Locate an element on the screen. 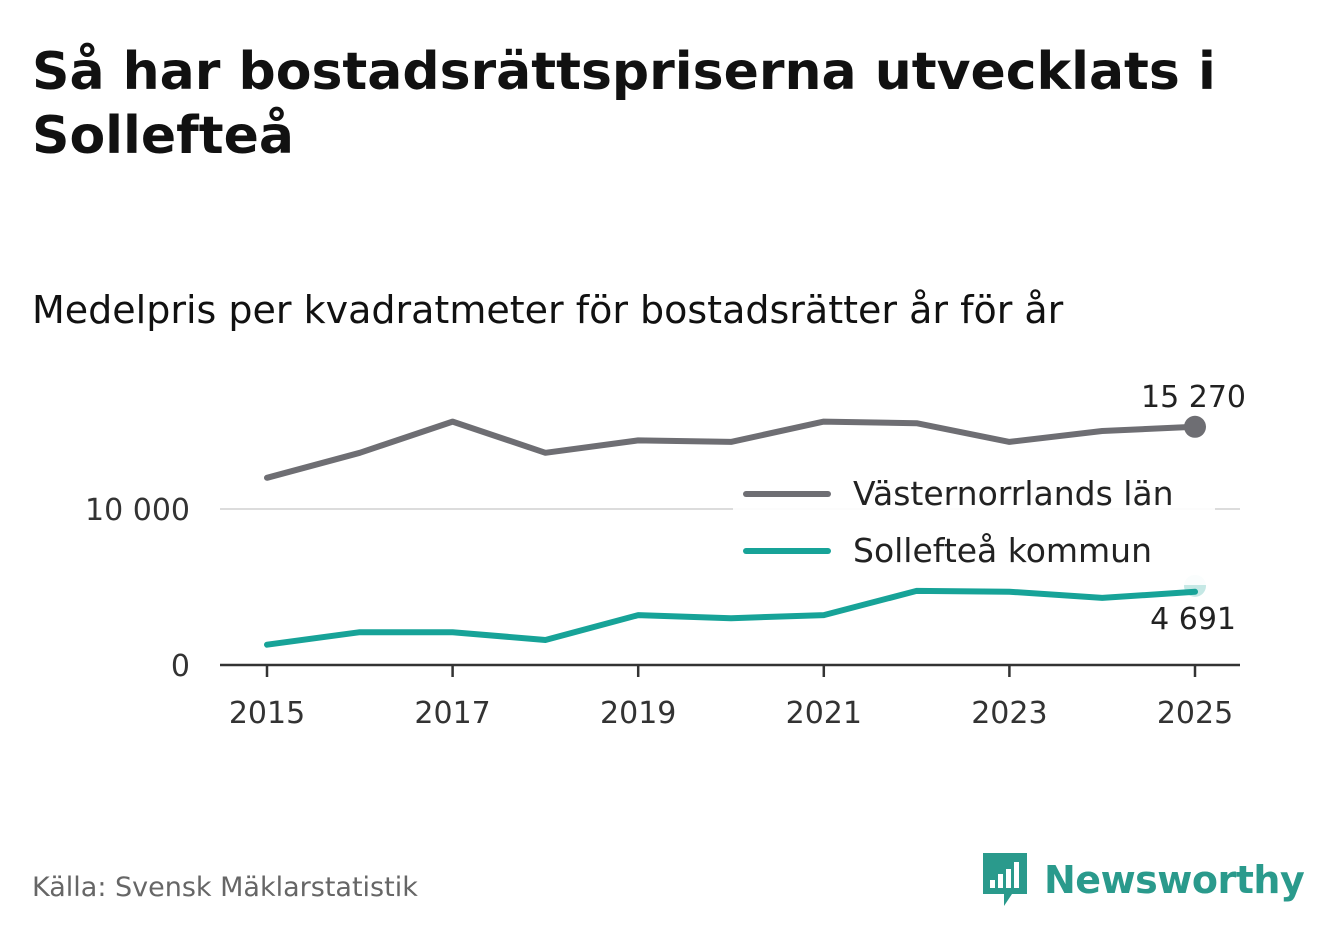  x-tick-label: 2019 is located at coordinates (638, 713).